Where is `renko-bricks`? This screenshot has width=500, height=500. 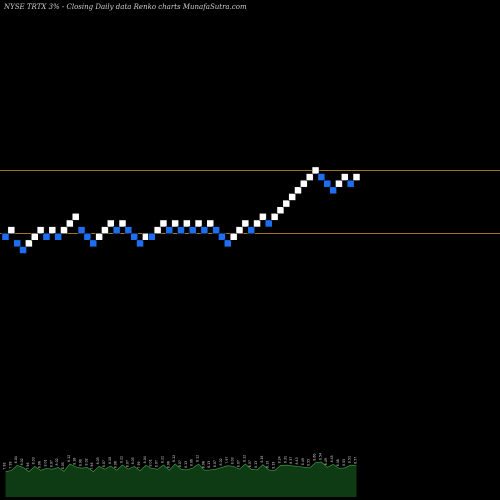 renko-bricks is located at coordinates (181, 210).